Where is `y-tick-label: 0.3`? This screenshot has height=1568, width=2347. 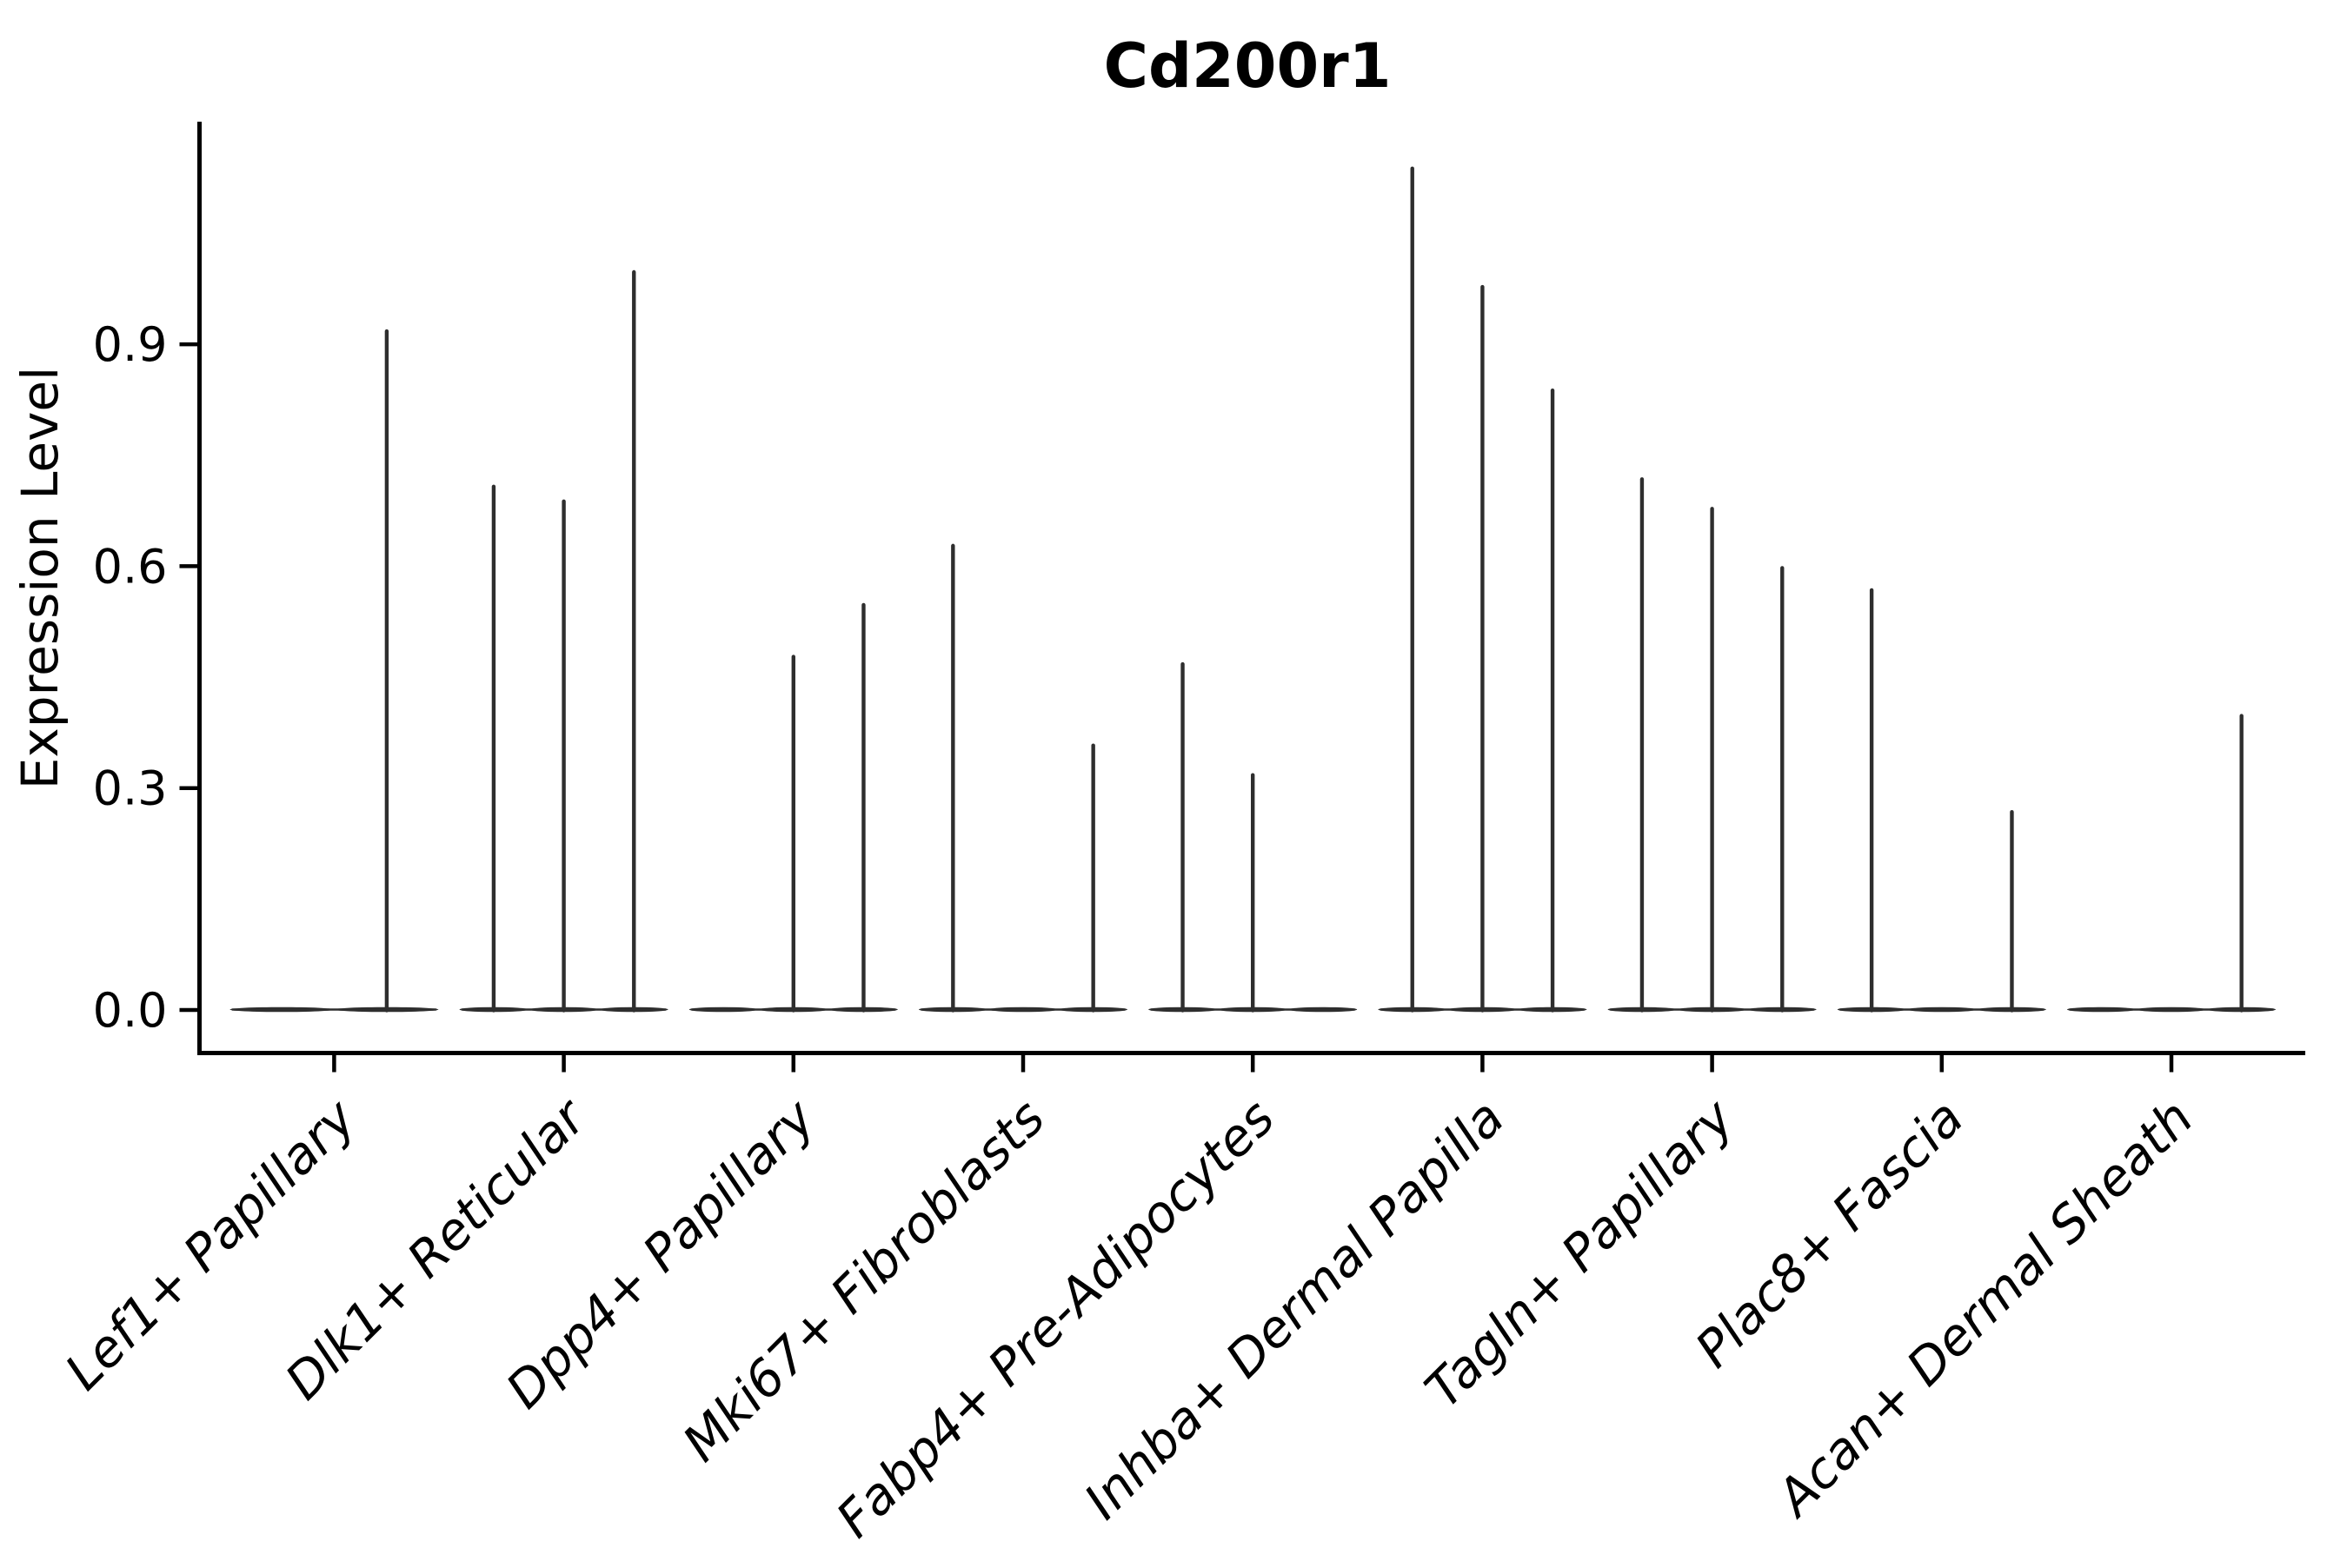
y-tick-label: 0.3 is located at coordinates (130, 788).